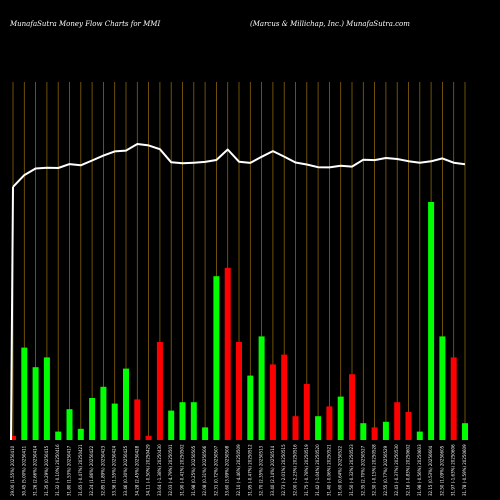 This screenshot has width=500, height=500. What do you see at coordinates (317, 470) in the screenshot?
I see `x-tick-label: 31.42 (-1.04%) 20250520` at bounding box center [317, 470].